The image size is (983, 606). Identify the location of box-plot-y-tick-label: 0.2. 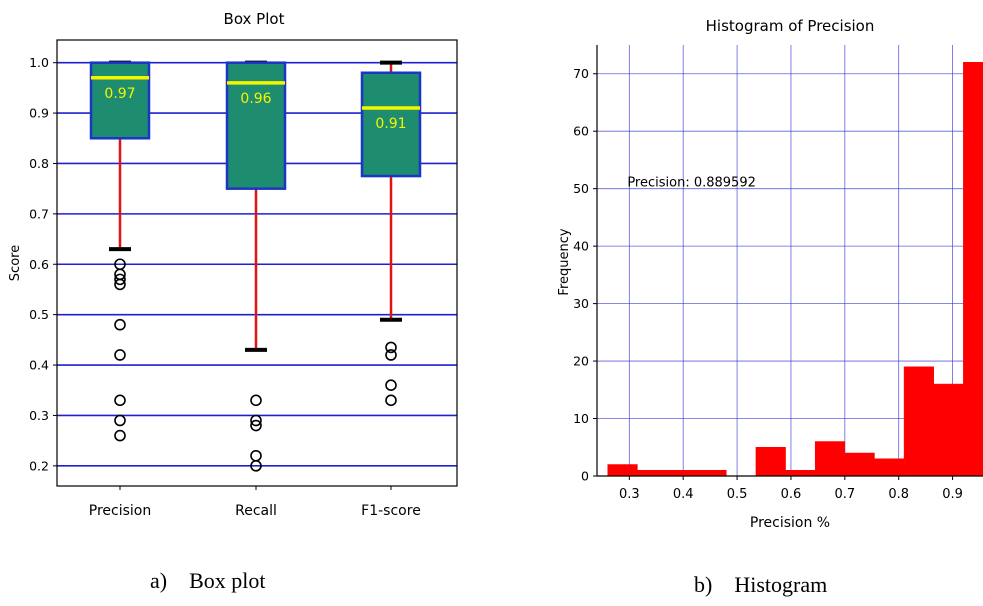
(39, 465).